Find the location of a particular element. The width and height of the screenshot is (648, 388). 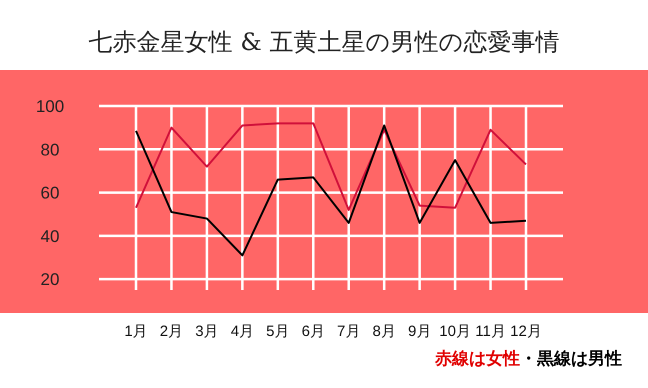

y-tick-label: 80 is located at coordinates (50, 150).